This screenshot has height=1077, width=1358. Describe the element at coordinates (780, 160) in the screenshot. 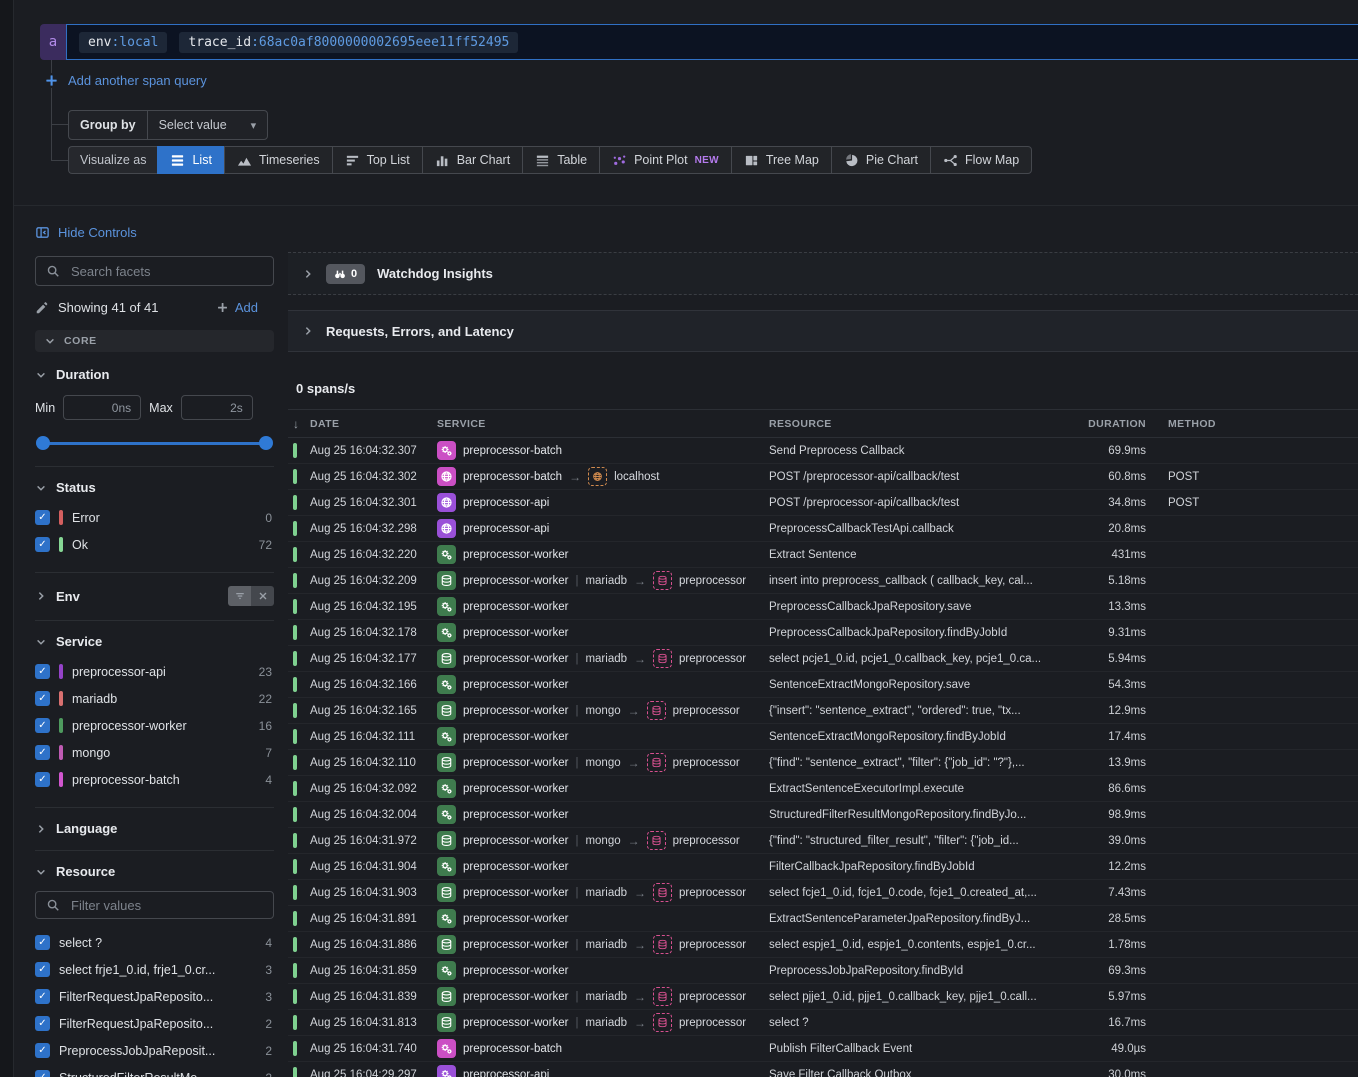

I see `viz-option-tree-map: Tree Map` at that location.